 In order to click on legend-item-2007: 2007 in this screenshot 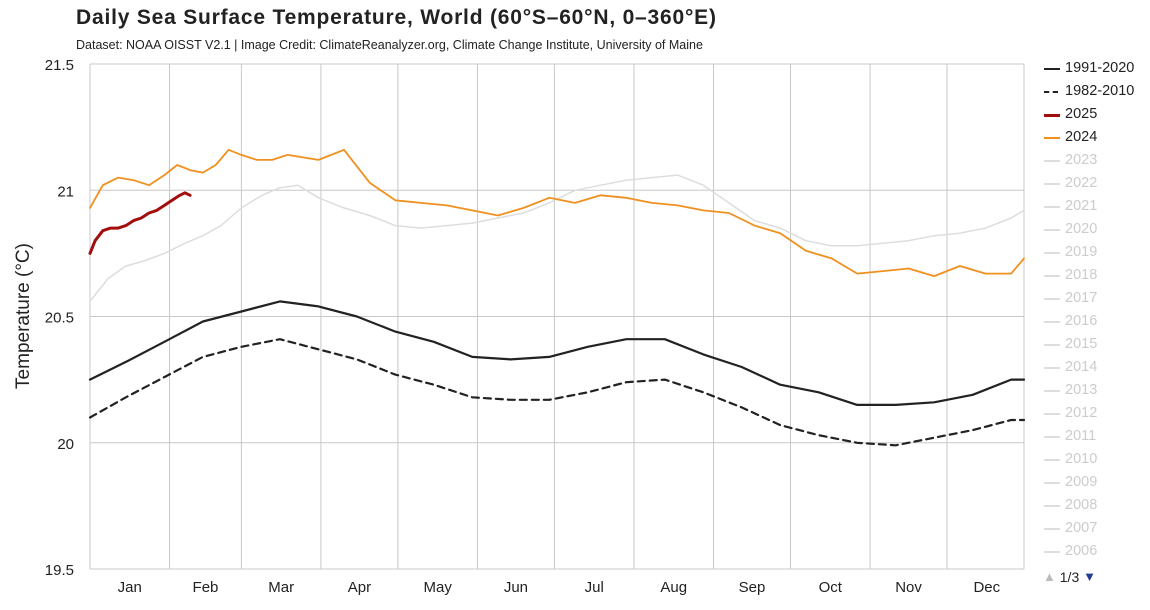, I will do `click(1096, 528)`.